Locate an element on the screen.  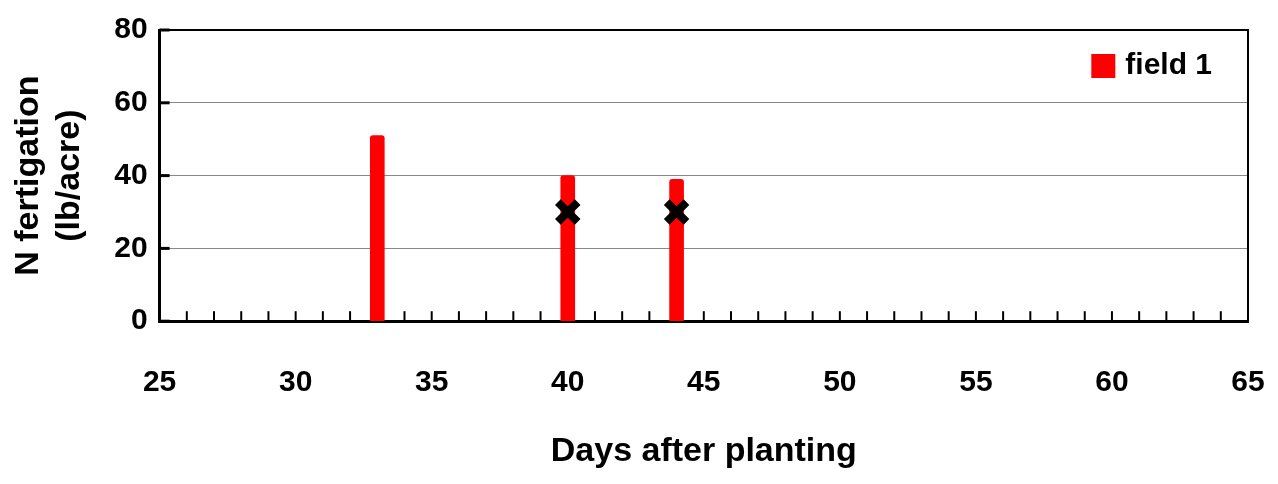
x-tick-label: 65 is located at coordinates (1248, 381).